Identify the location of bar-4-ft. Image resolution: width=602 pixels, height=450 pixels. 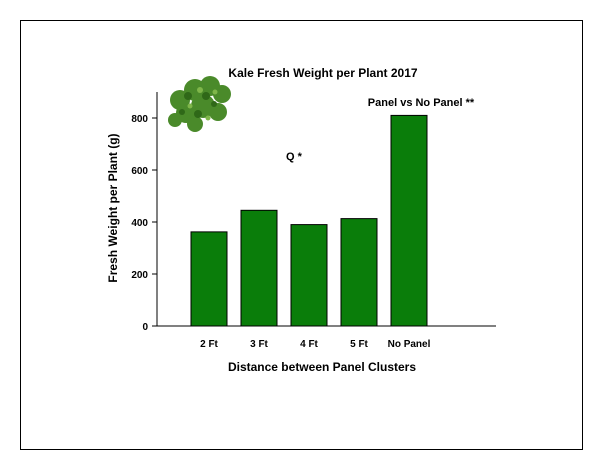
(309, 275).